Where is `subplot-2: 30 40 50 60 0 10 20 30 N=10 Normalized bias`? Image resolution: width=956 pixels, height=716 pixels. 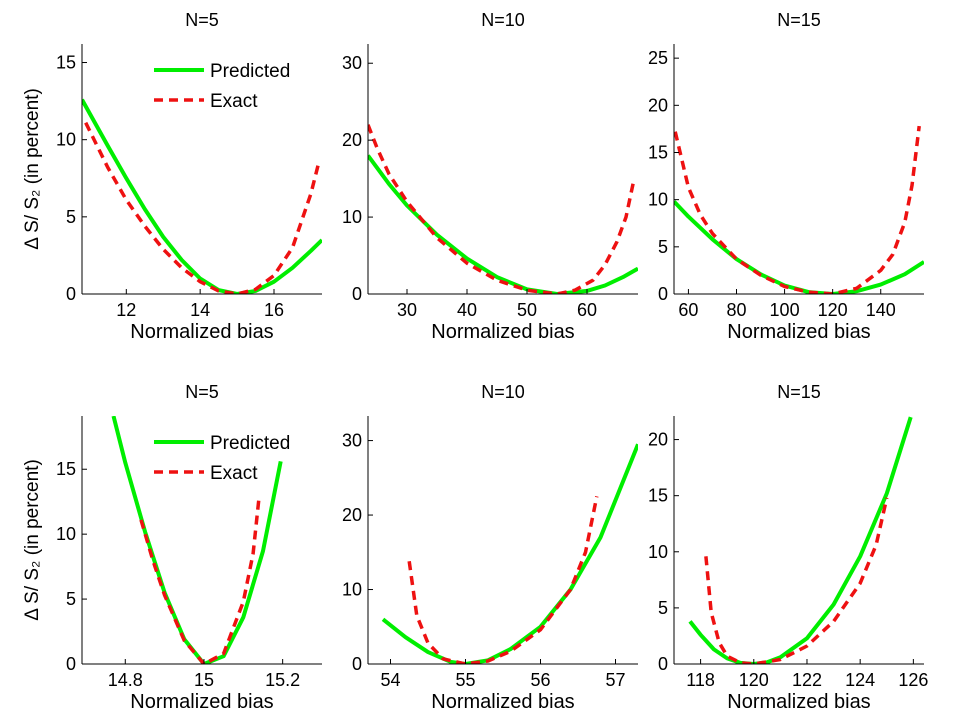 subplot-2: 30 40 50 60 0 10 20 30 N=10 Normalized bias is located at coordinates (490, 176).